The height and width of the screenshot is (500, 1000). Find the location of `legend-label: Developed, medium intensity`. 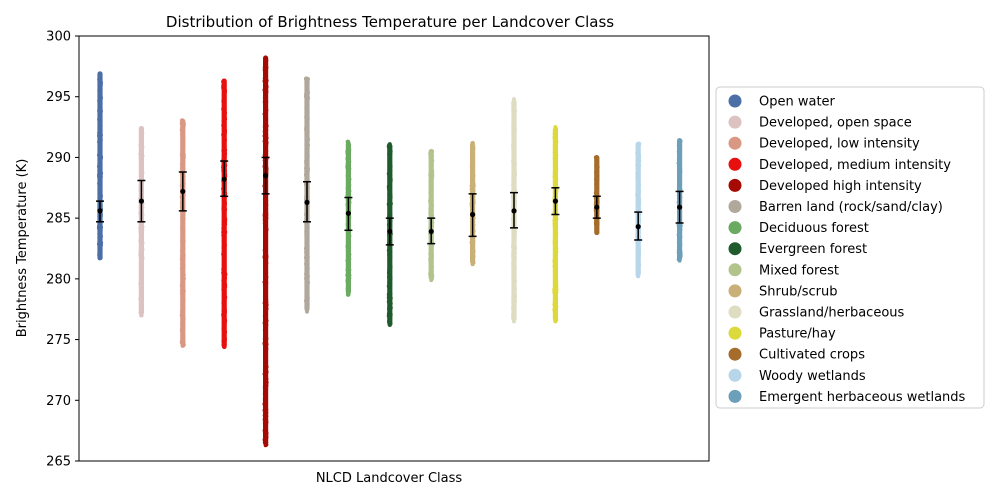

legend-label: Developed, medium intensity is located at coordinates (855, 165).